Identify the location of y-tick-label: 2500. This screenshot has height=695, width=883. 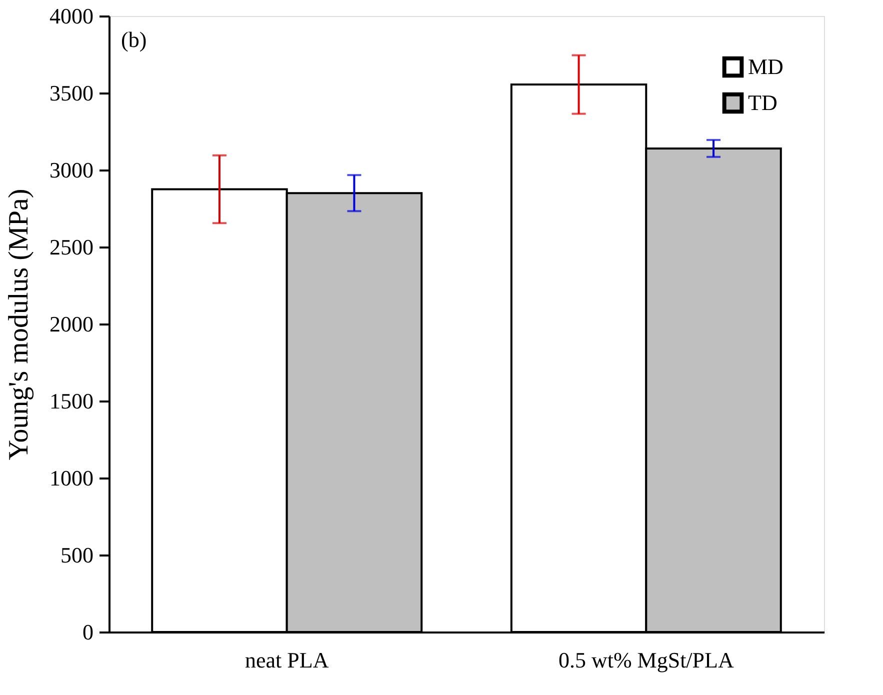
(72, 247).